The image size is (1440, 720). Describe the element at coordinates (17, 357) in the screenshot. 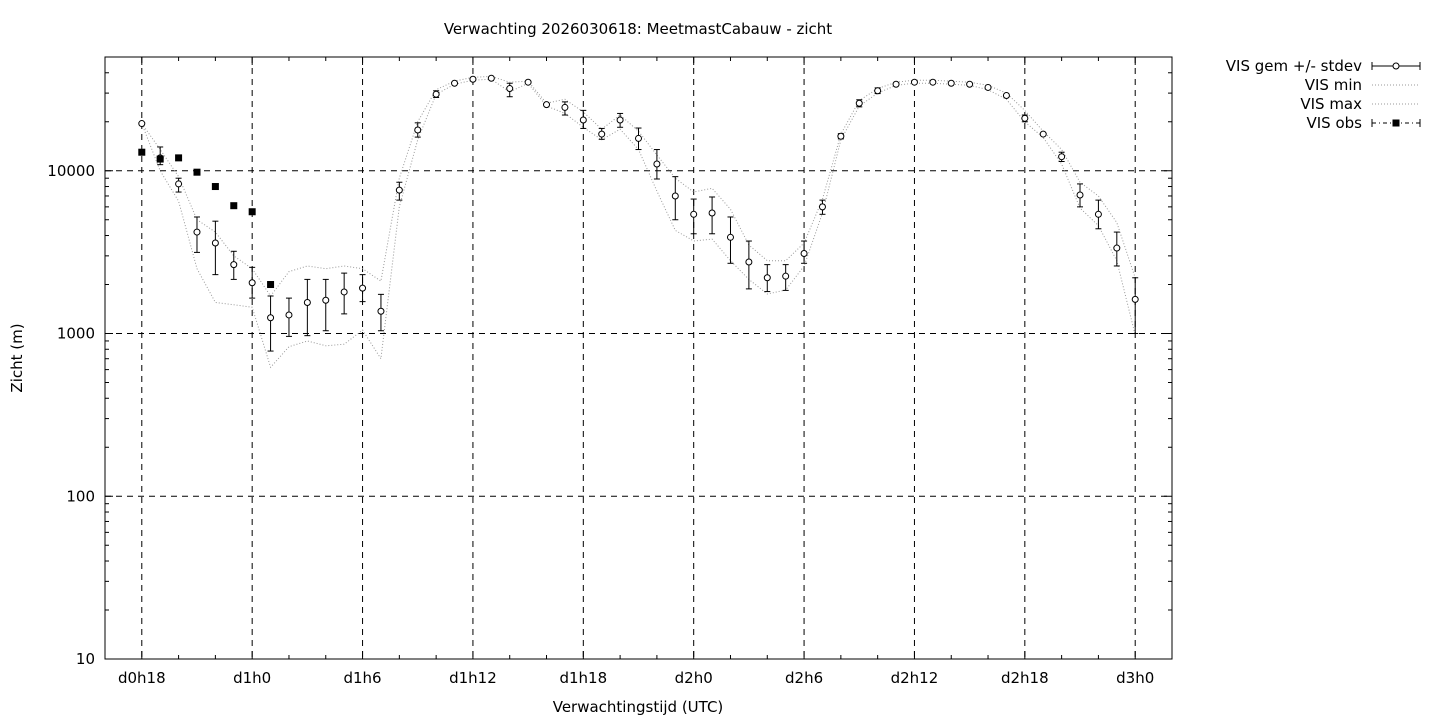

I see `y-axis-label: Zicht (m)` at that location.